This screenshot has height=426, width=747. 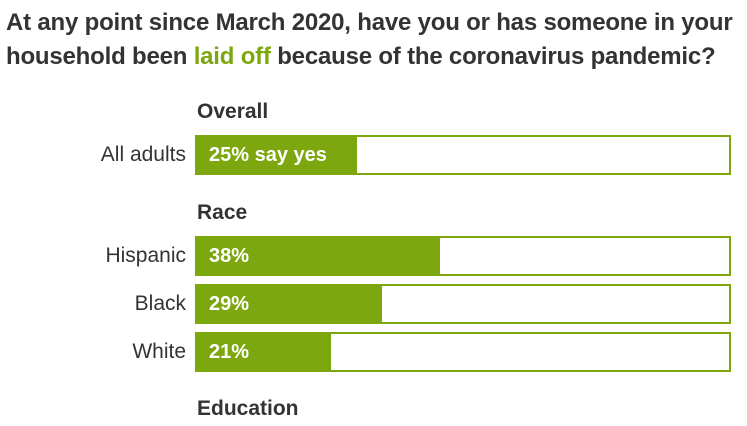 I want to click on title-after: because of the coronavirus pandemic?, so click(x=493, y=56).